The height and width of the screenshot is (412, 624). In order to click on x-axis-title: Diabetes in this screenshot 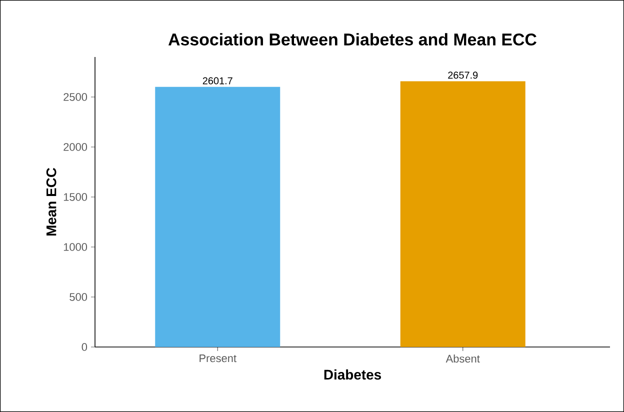, I will do `click(352, 374)`.